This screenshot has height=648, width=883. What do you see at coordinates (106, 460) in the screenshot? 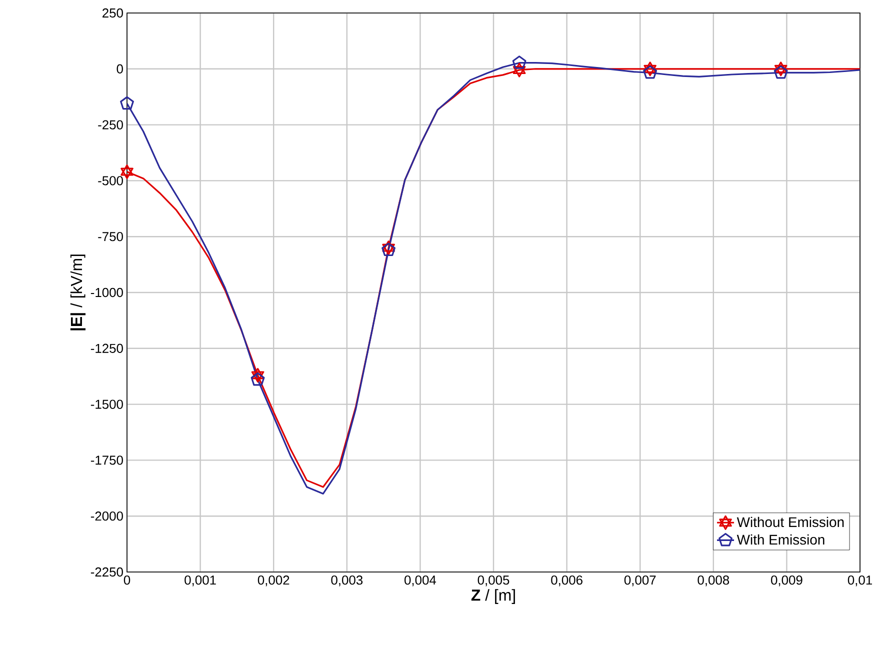
I see `y-tick-label: -1750` at bounding box center [106, 460].